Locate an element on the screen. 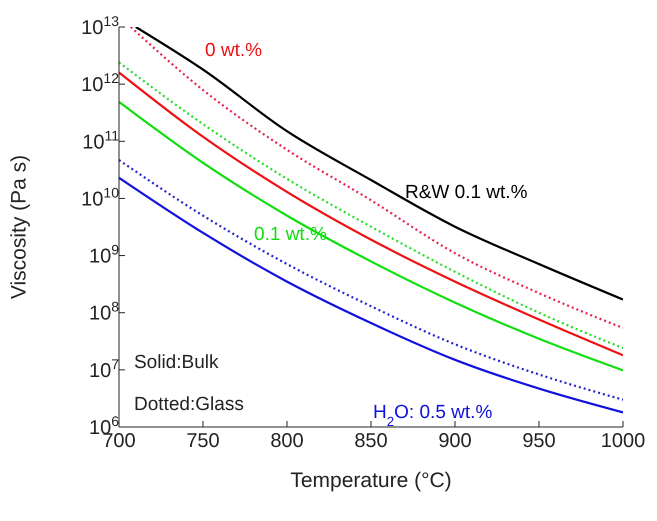 This screenshot has width=657, height=521. x-tick-label: 750 is located at coordinates (203, 441).